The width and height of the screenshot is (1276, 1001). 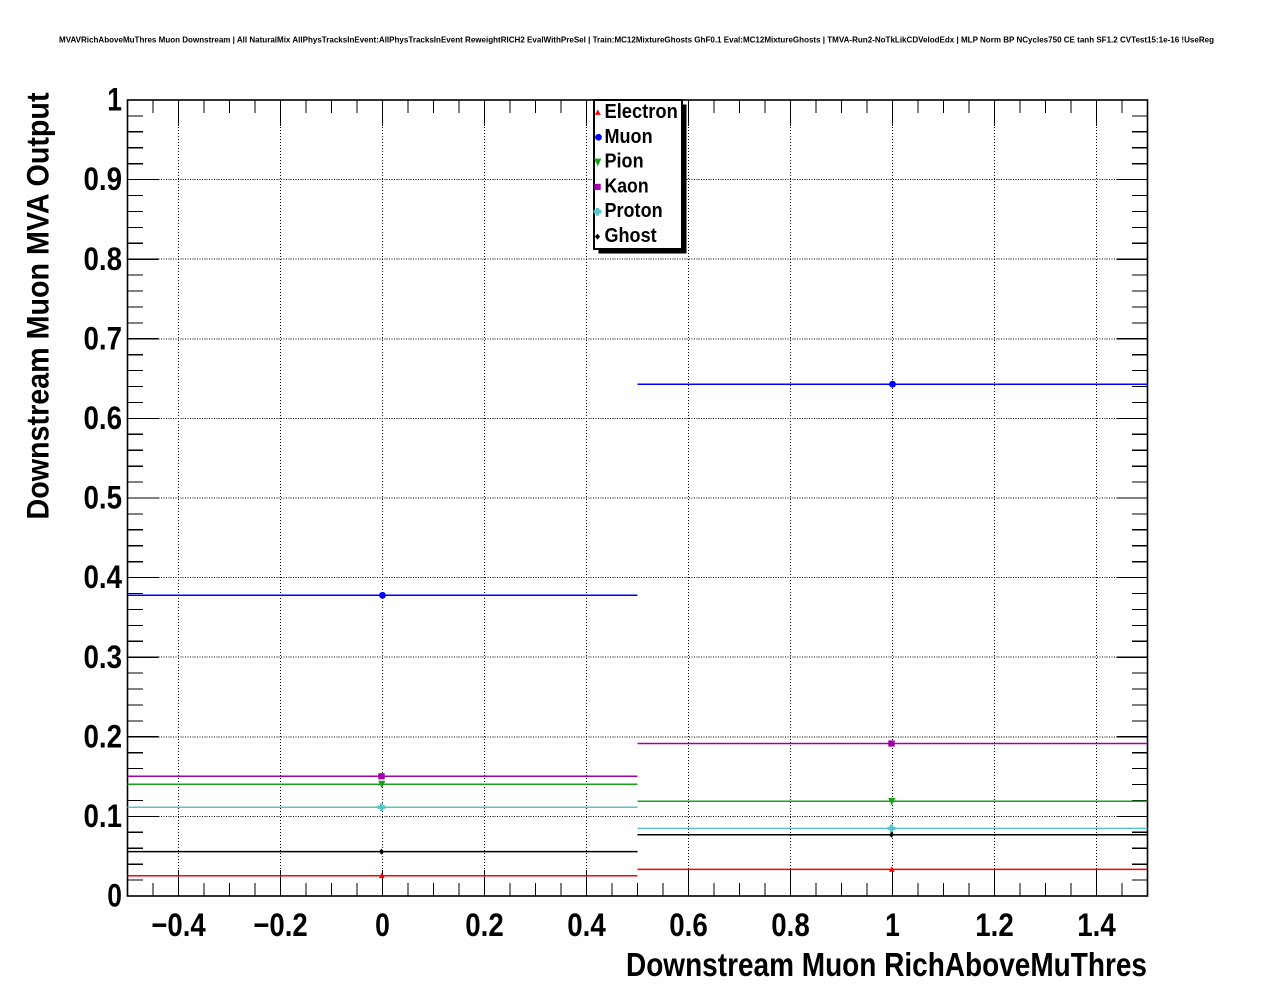 What do you see at coordinates (629, 136) in the screenshot?
I see `svg-text: Muon` at bounding box center [629, 136].